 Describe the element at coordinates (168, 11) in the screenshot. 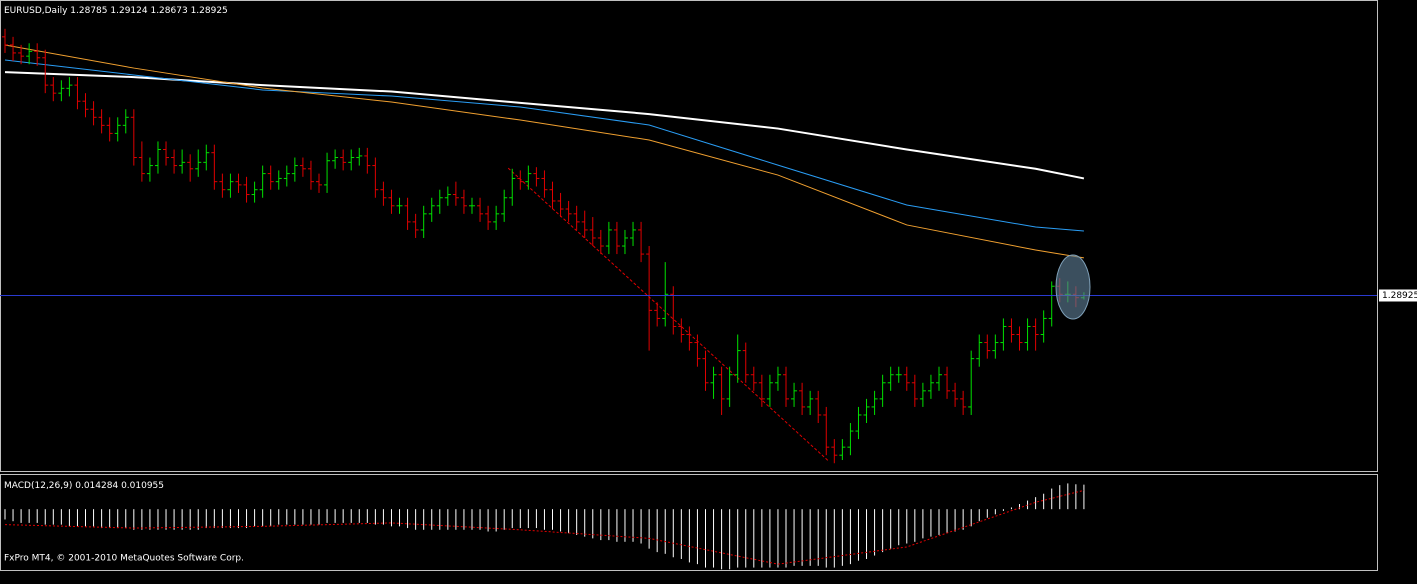

I see `low-value: 1.28673` at that location.